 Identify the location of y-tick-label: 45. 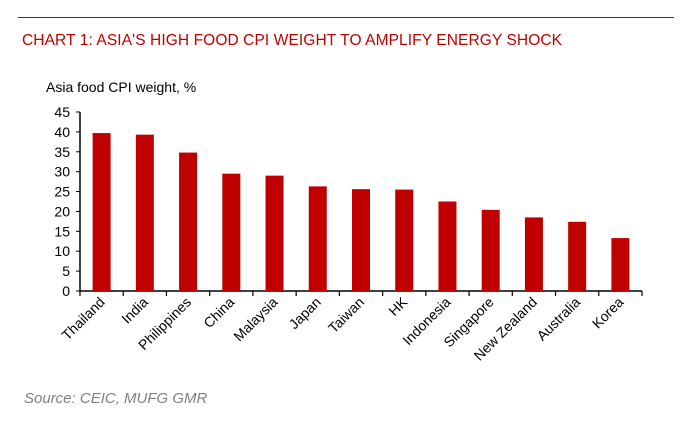
(62, 112).